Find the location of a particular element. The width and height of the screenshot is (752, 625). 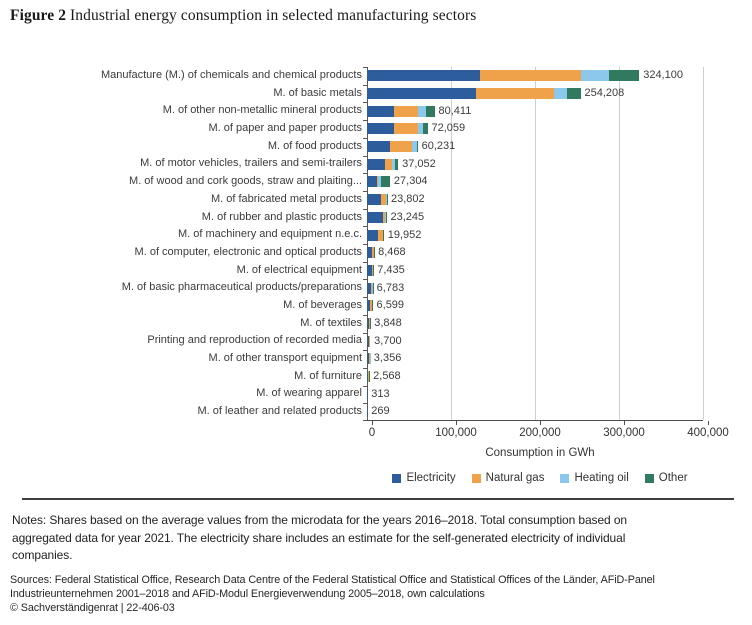

bar-value-label: 23,802 is located at coordinates (407, 199).